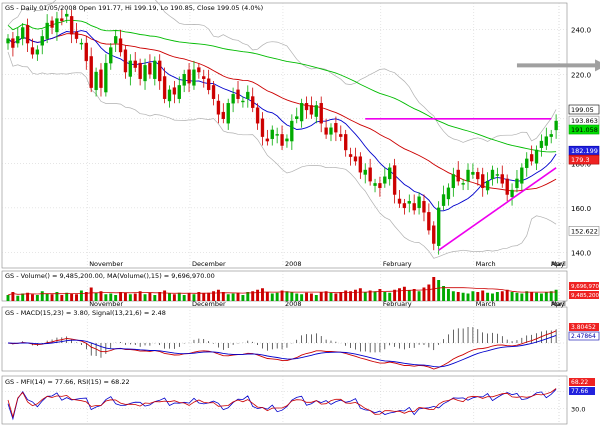 The height and width of the screenshot is (432, 600). What do you see at coordinates (585, 287) in the screenshot?
I see `volume-label-value: 9,696,970` at bounding box center [585, 287].